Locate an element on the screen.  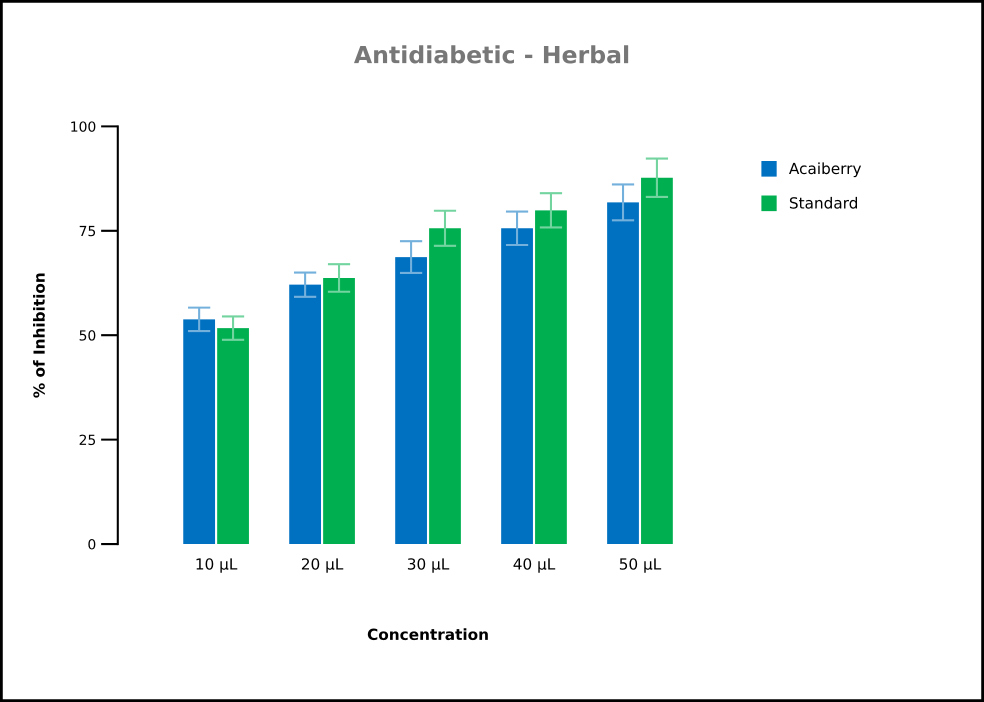
x-tick-label: 20 µL is located at coordinates (323, 565).